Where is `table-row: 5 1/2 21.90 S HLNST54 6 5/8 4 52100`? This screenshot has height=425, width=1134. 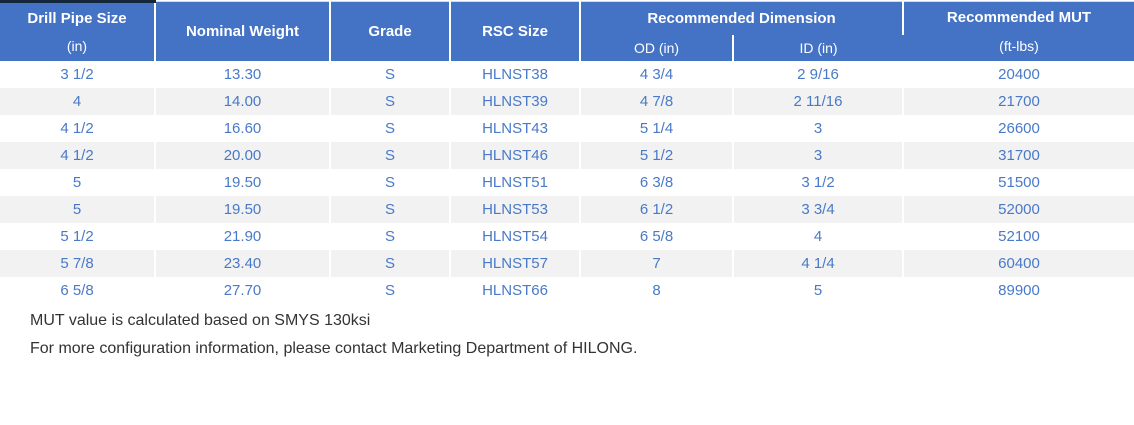
table-row: 5 1/2 21.90 S HLNST54 6 5/8 4 52100 is located at coordinates (567, 236).